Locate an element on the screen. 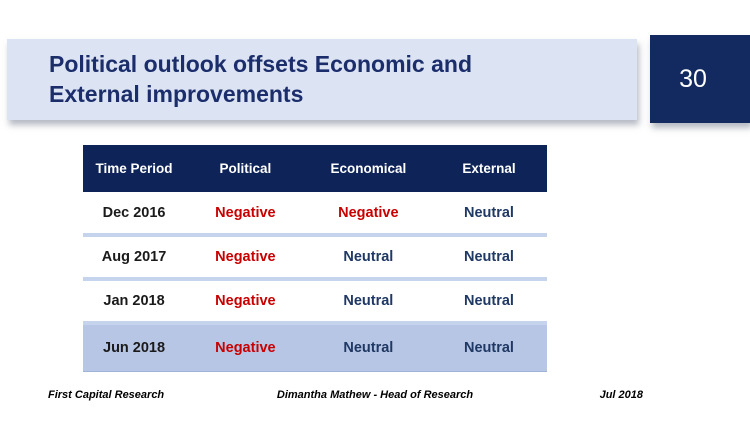 The width and height of the screenshot is (750, 422). footer-author: Dimantha Mathew - Head of Research is located at coordinates (375, 395).